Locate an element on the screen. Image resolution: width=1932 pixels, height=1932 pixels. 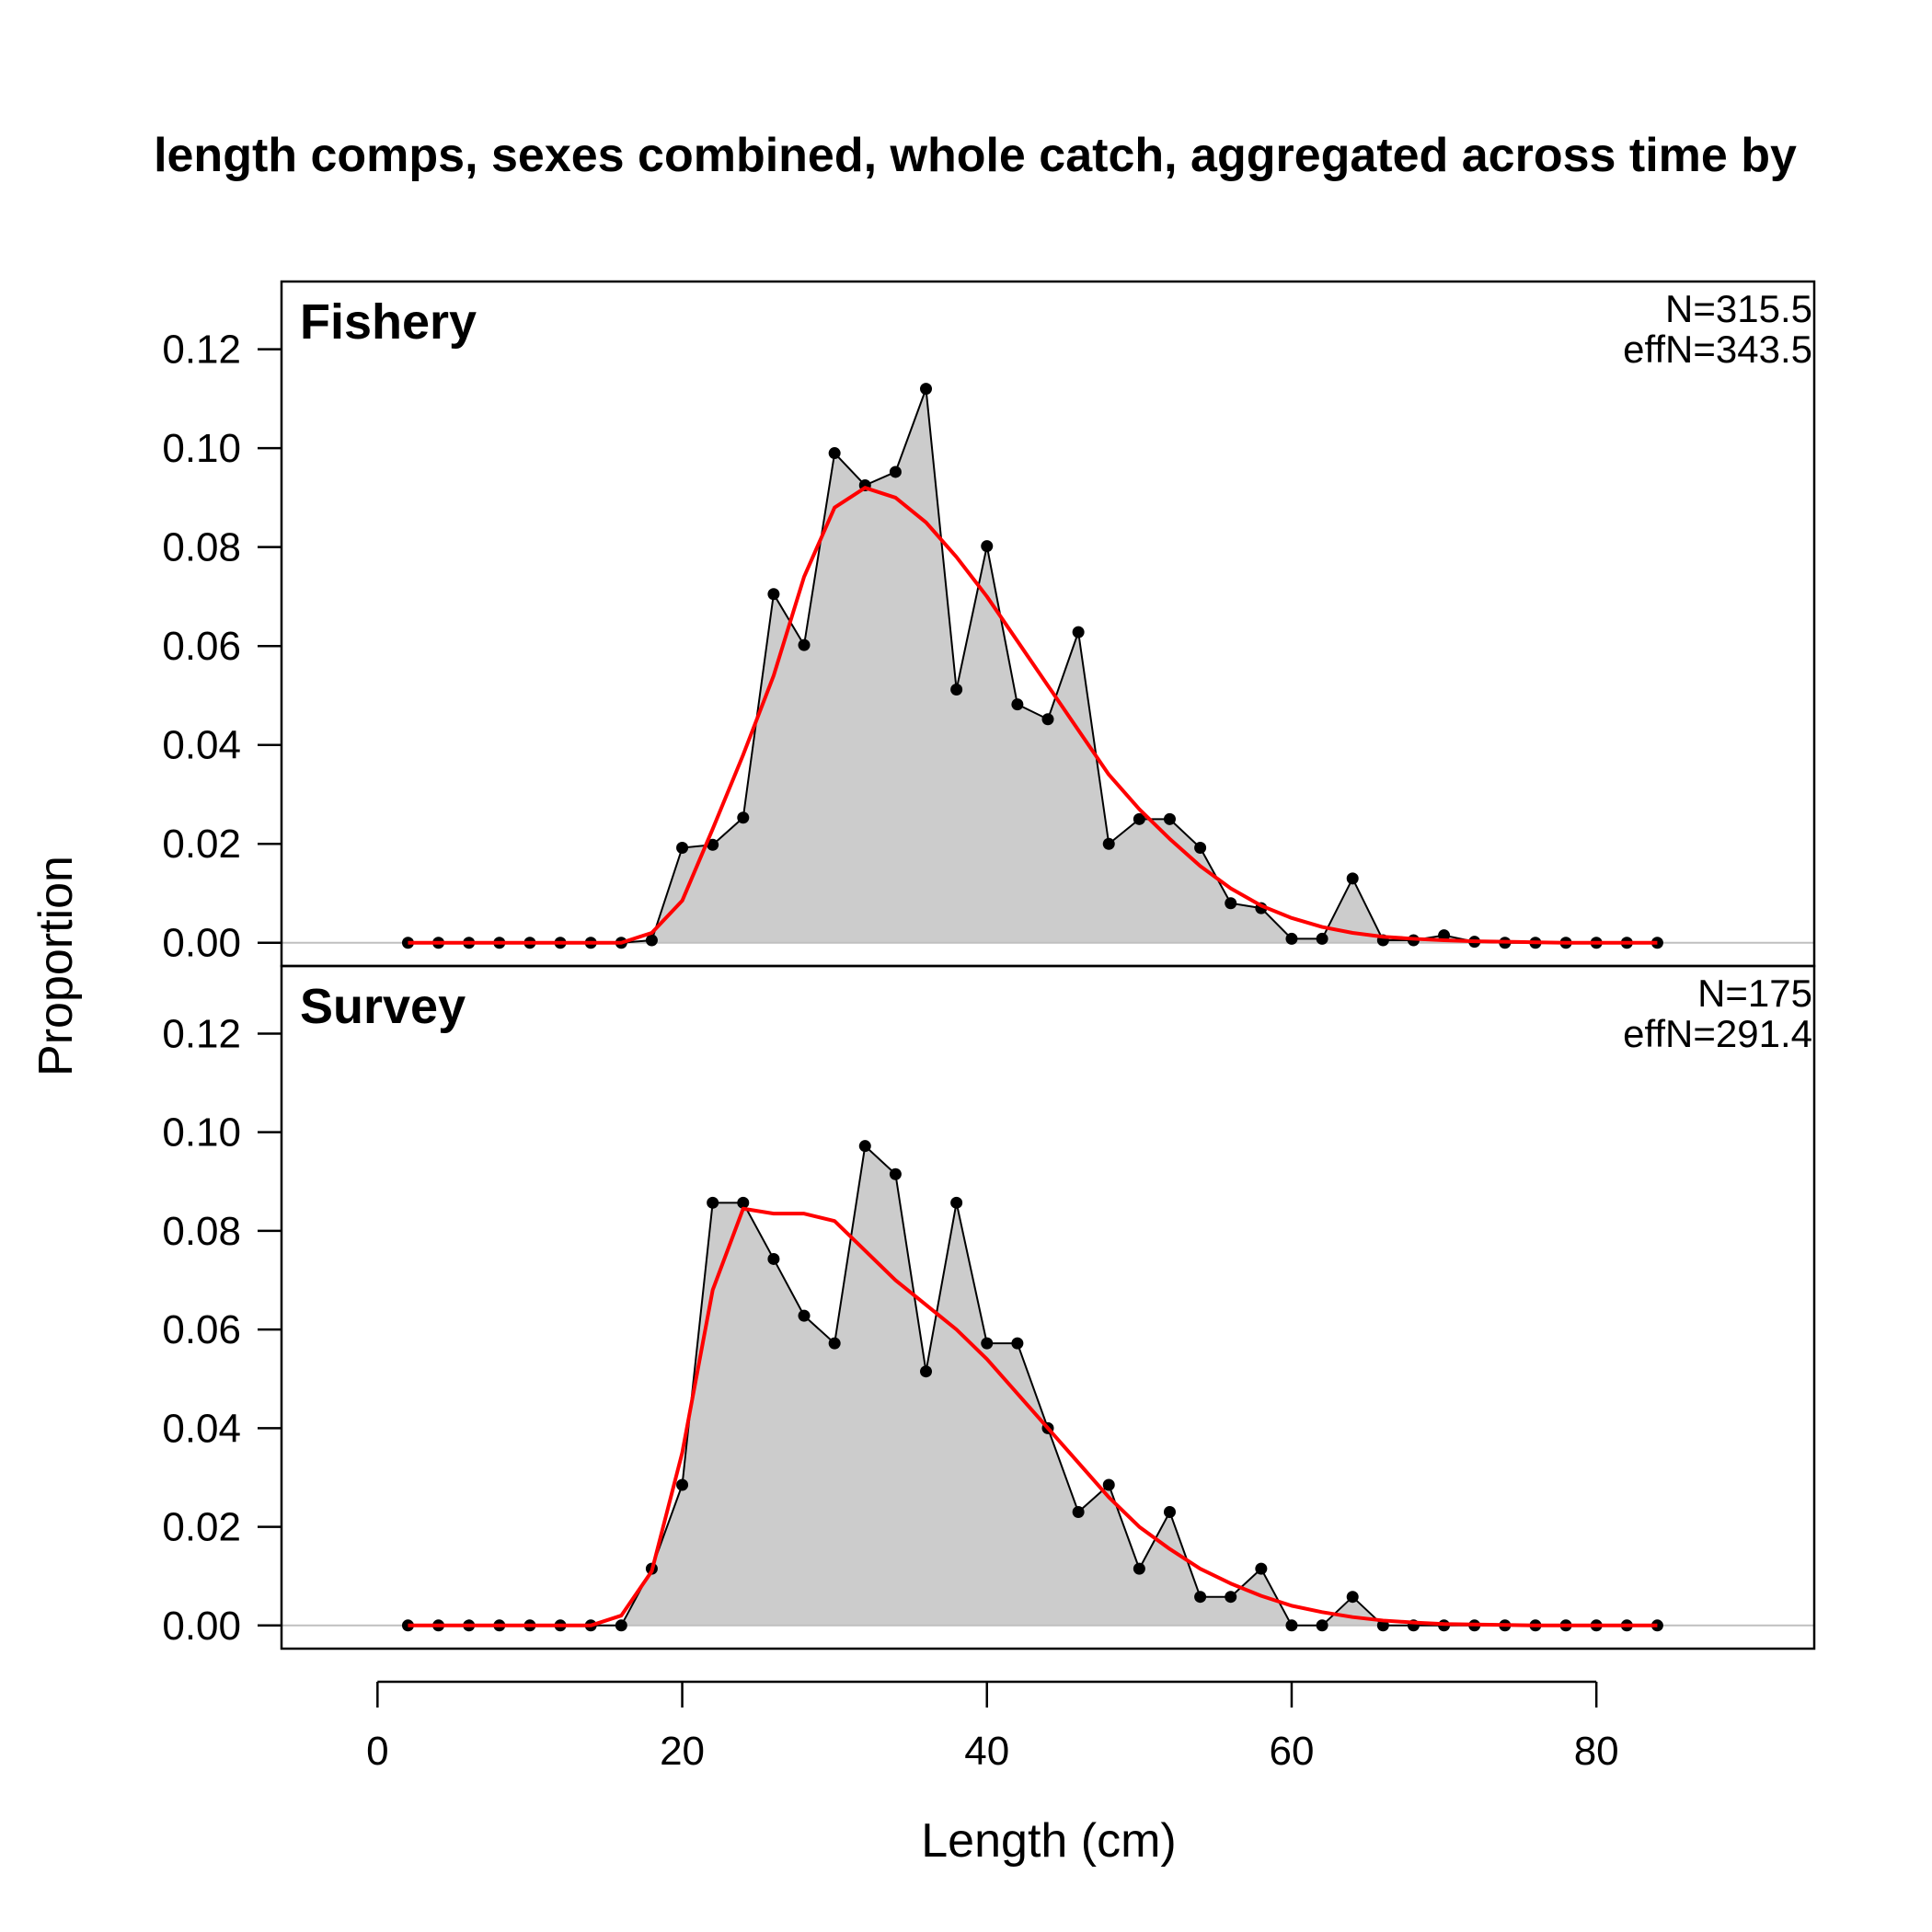
survey-n-label: N=175 is located at coordinates (1754, 993).